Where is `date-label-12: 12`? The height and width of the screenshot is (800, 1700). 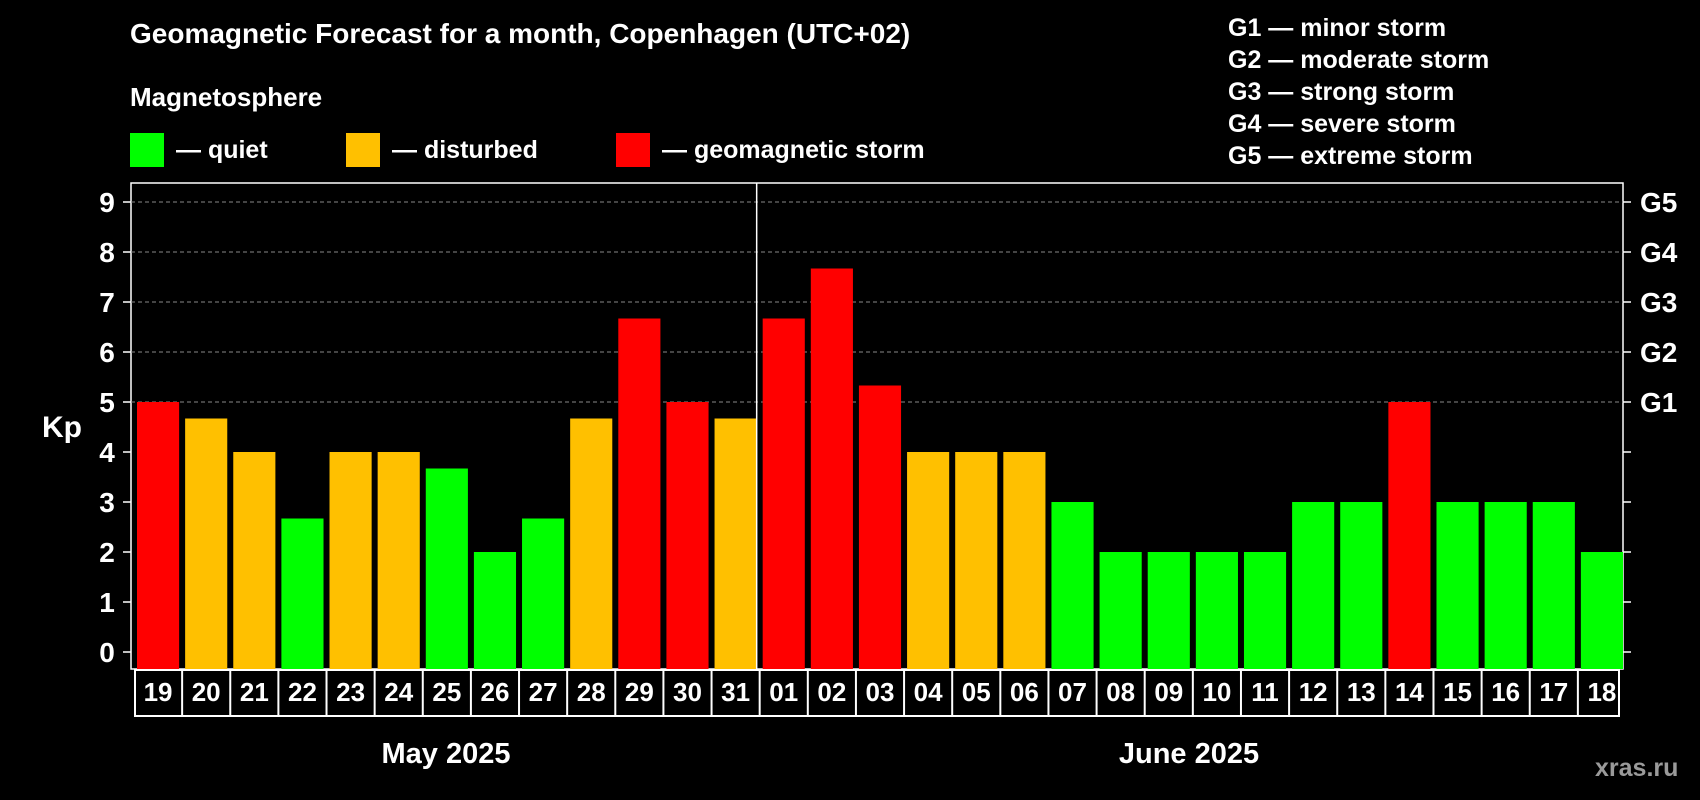
date-label-12: 12 is located at coordinates (1313, 692).